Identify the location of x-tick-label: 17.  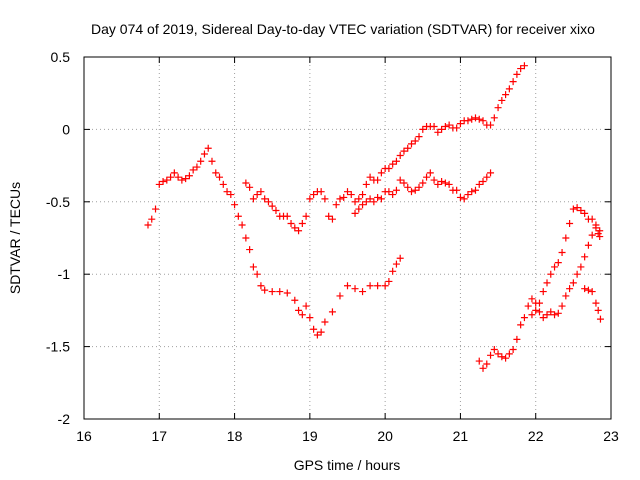
(159, 436).